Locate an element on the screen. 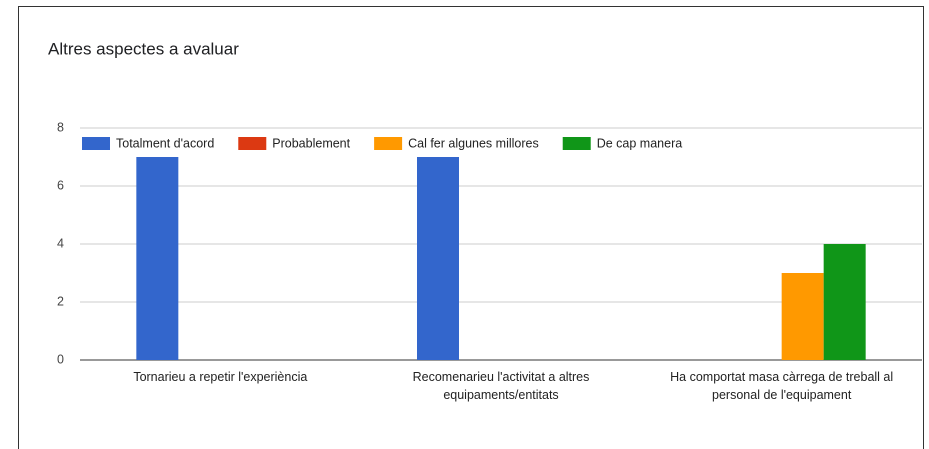 The width and height of the screenshot is (929, 449). y-tick-label: 8 is located at coordinates (60, 127).